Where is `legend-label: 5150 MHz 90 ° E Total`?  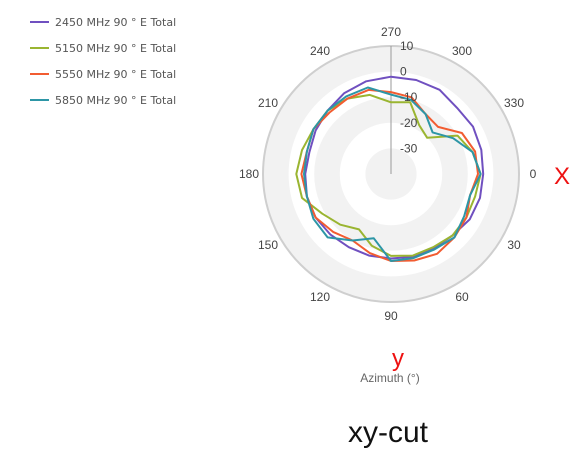
legend-label: 5150 MHz 90 ° E Total is located at coordinates (116, 48).